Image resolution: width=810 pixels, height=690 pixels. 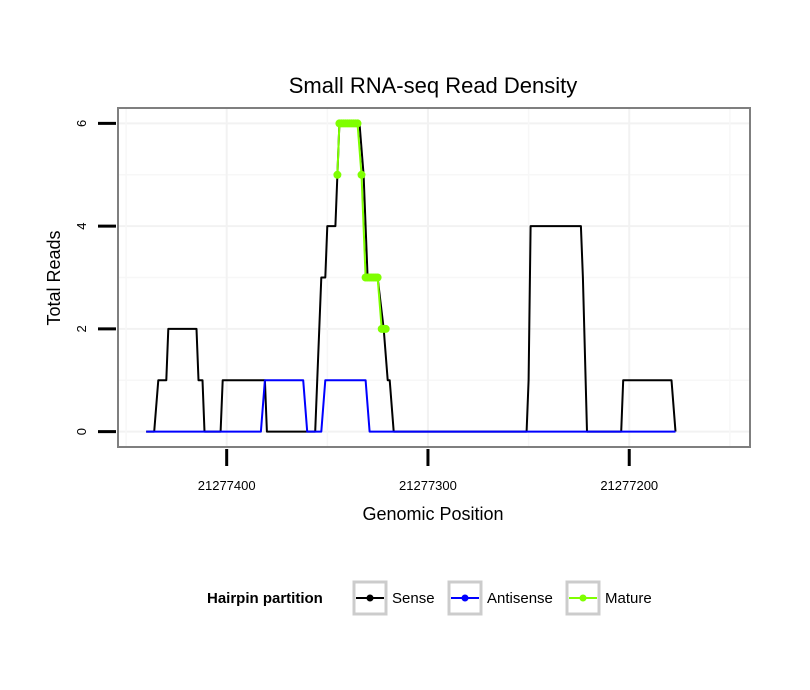 What do you see at coordinates (81, 123) in the screenshot?
I see `y-tick-label: 6` at bounding box center [81, 123].